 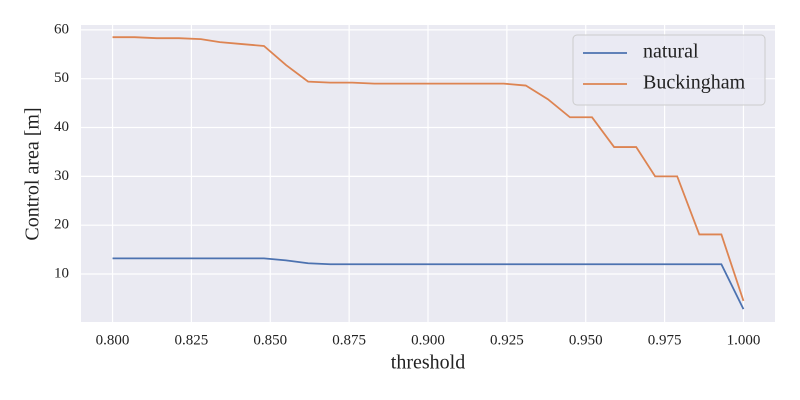 What do you see at coordinates (665, 340) in the screenshot?
I see `x-tick-label: 0.975` at bounding box center [665, 340].